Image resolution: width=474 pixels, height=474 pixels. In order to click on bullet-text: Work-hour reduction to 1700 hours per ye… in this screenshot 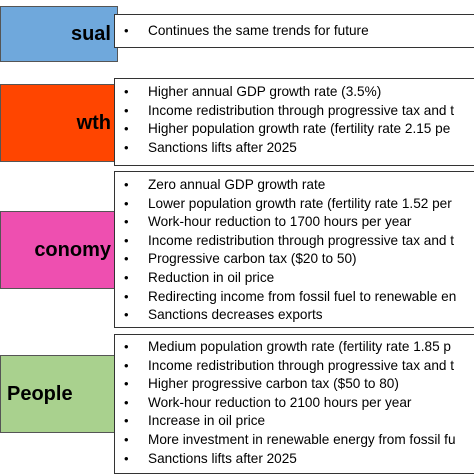, I will do `click(280, 222)`.